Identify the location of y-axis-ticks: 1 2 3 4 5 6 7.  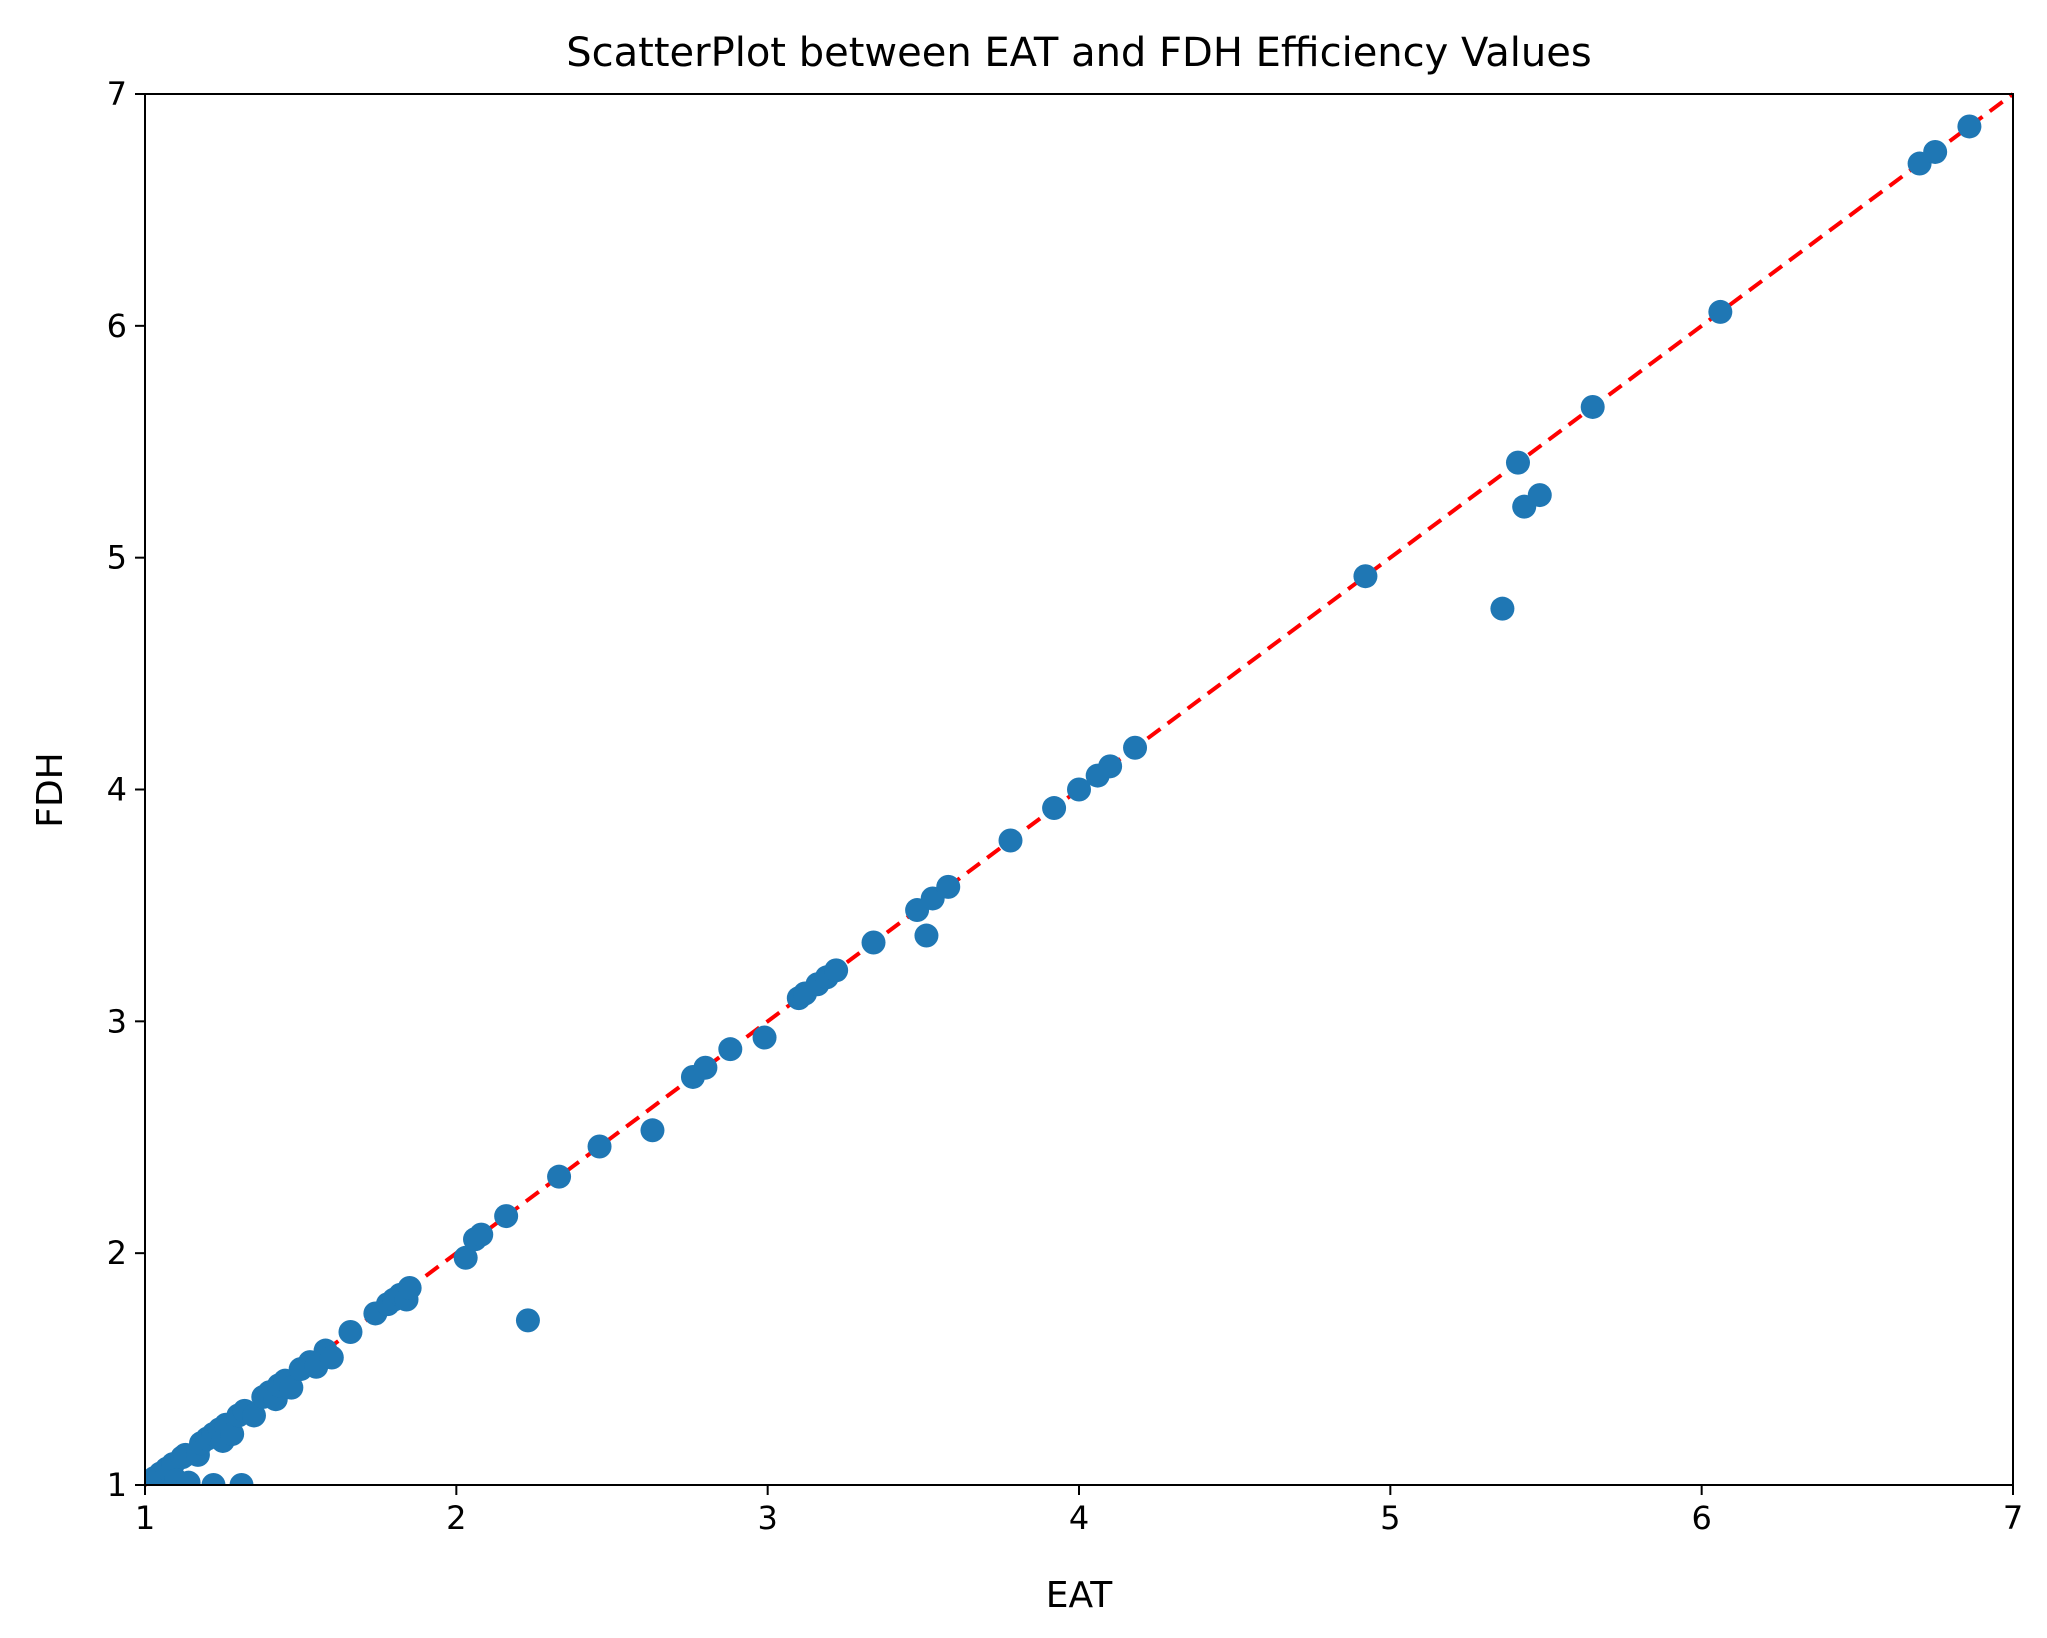
(126, 789).